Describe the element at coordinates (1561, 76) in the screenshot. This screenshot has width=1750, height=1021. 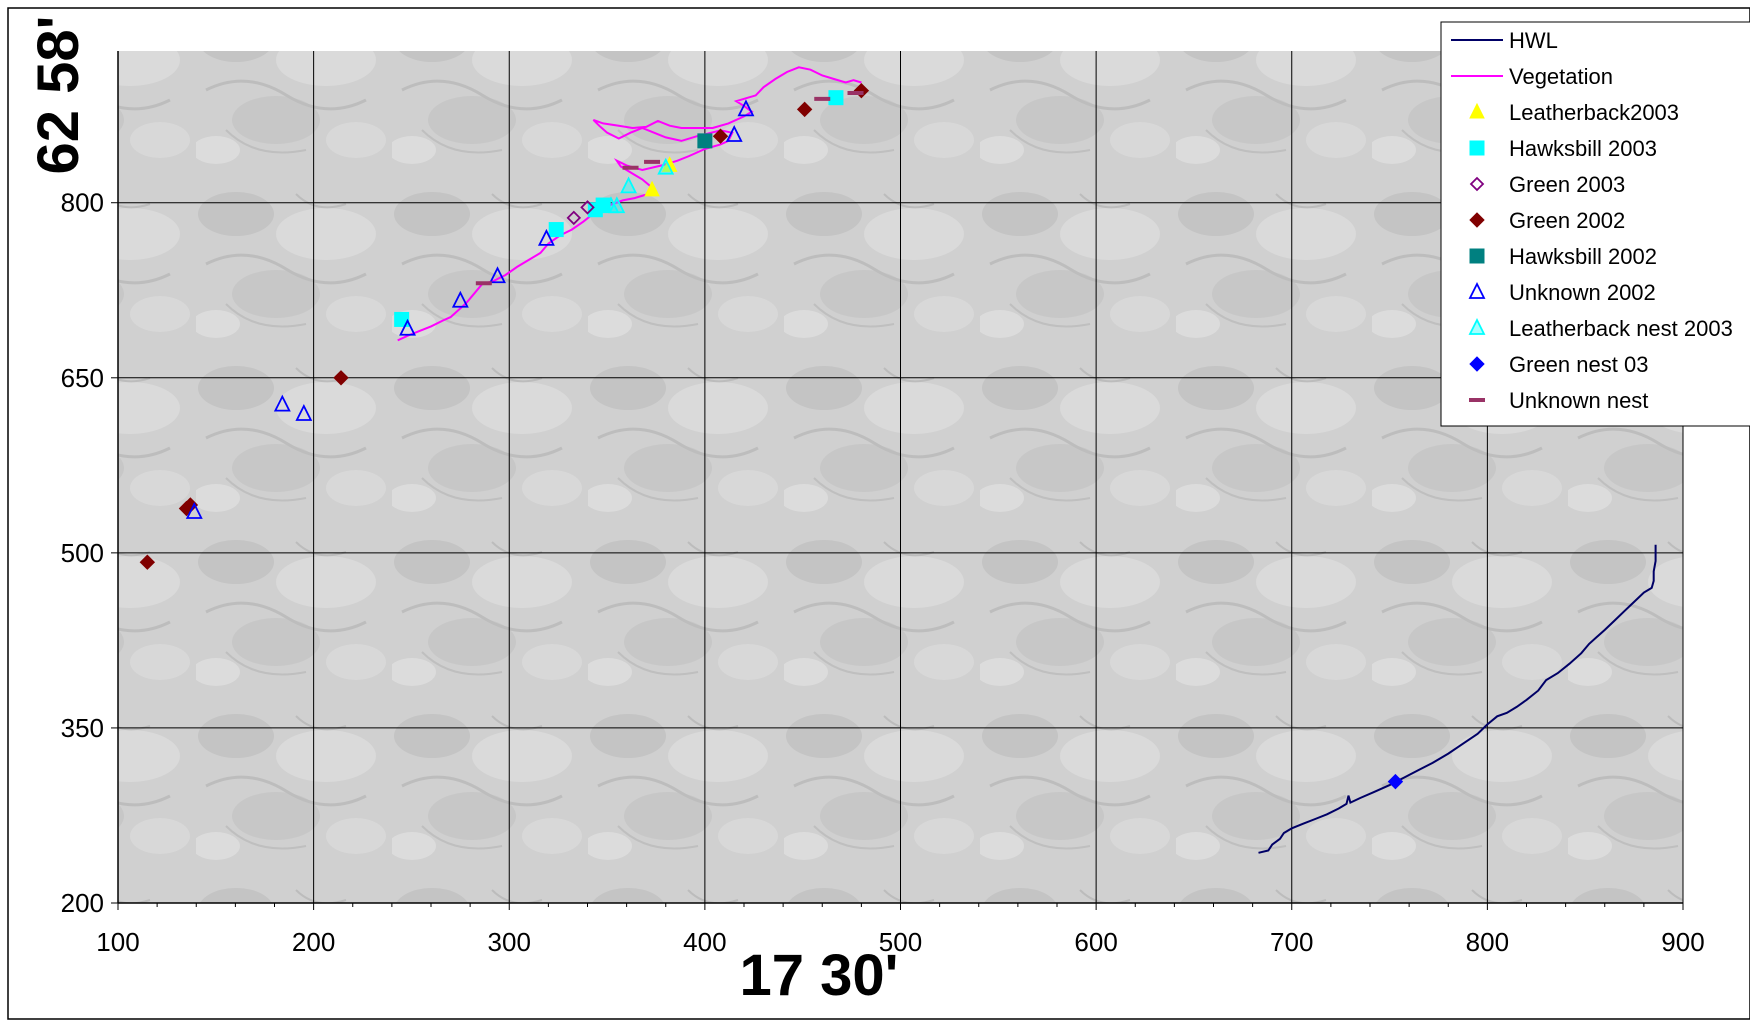
I see `legend-label: Vegetation` at that location.